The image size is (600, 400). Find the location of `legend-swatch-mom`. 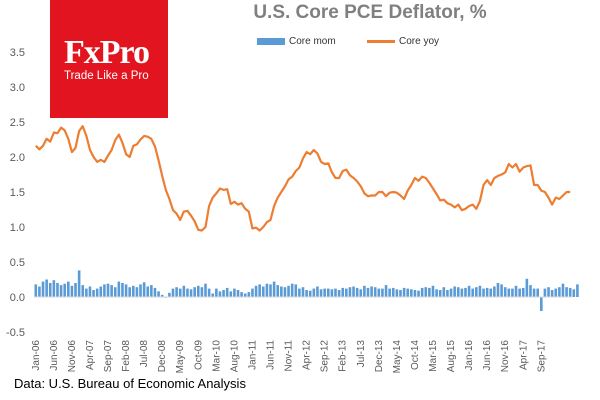

legend-swatch-mom is located at coordinates (271, 41).